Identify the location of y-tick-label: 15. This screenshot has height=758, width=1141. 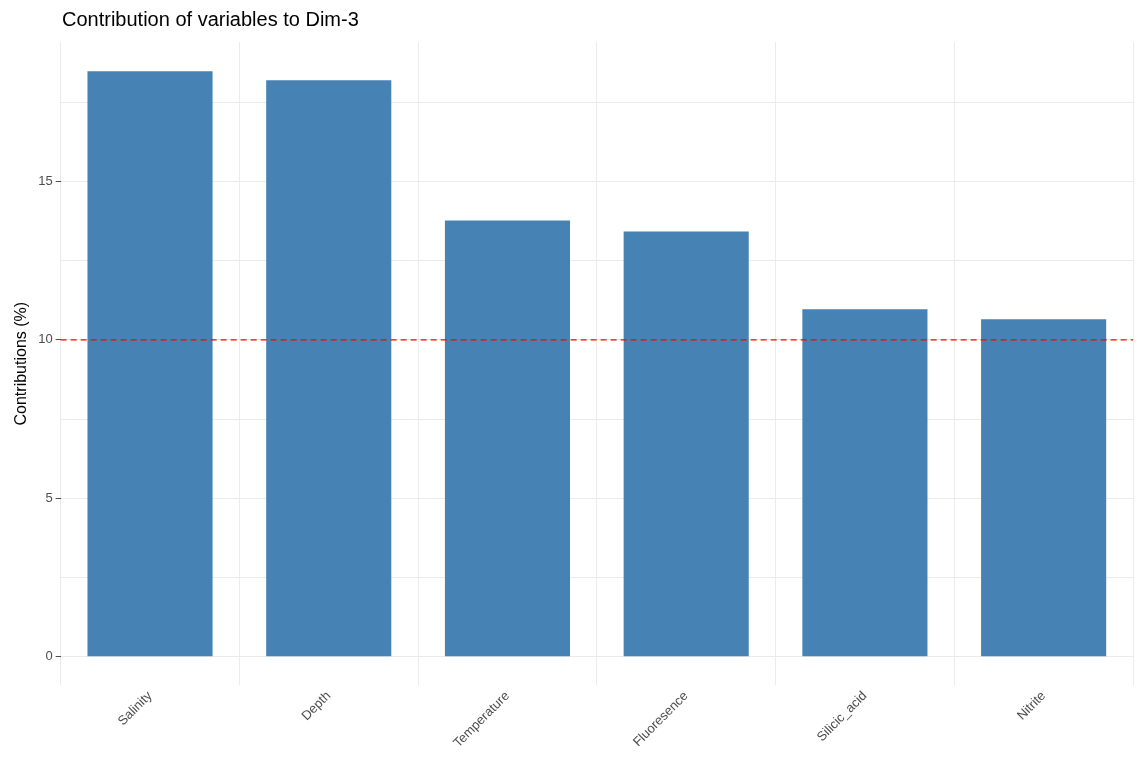
(45, 181).